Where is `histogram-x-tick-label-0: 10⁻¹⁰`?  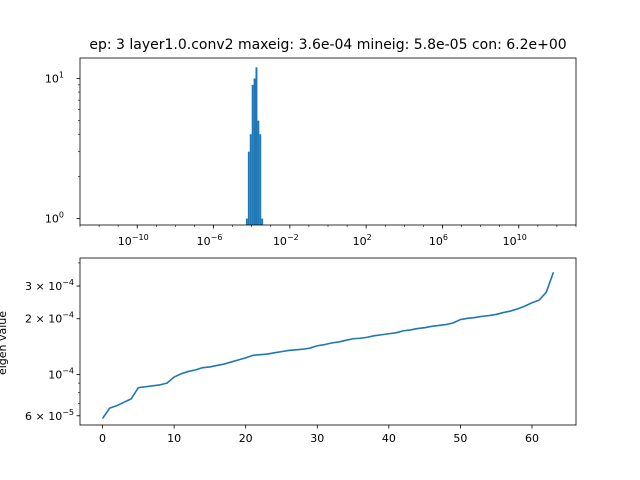 histogram-x-tick-label-0: 10⁻¹⁰ is located at coordinates (133, 240).